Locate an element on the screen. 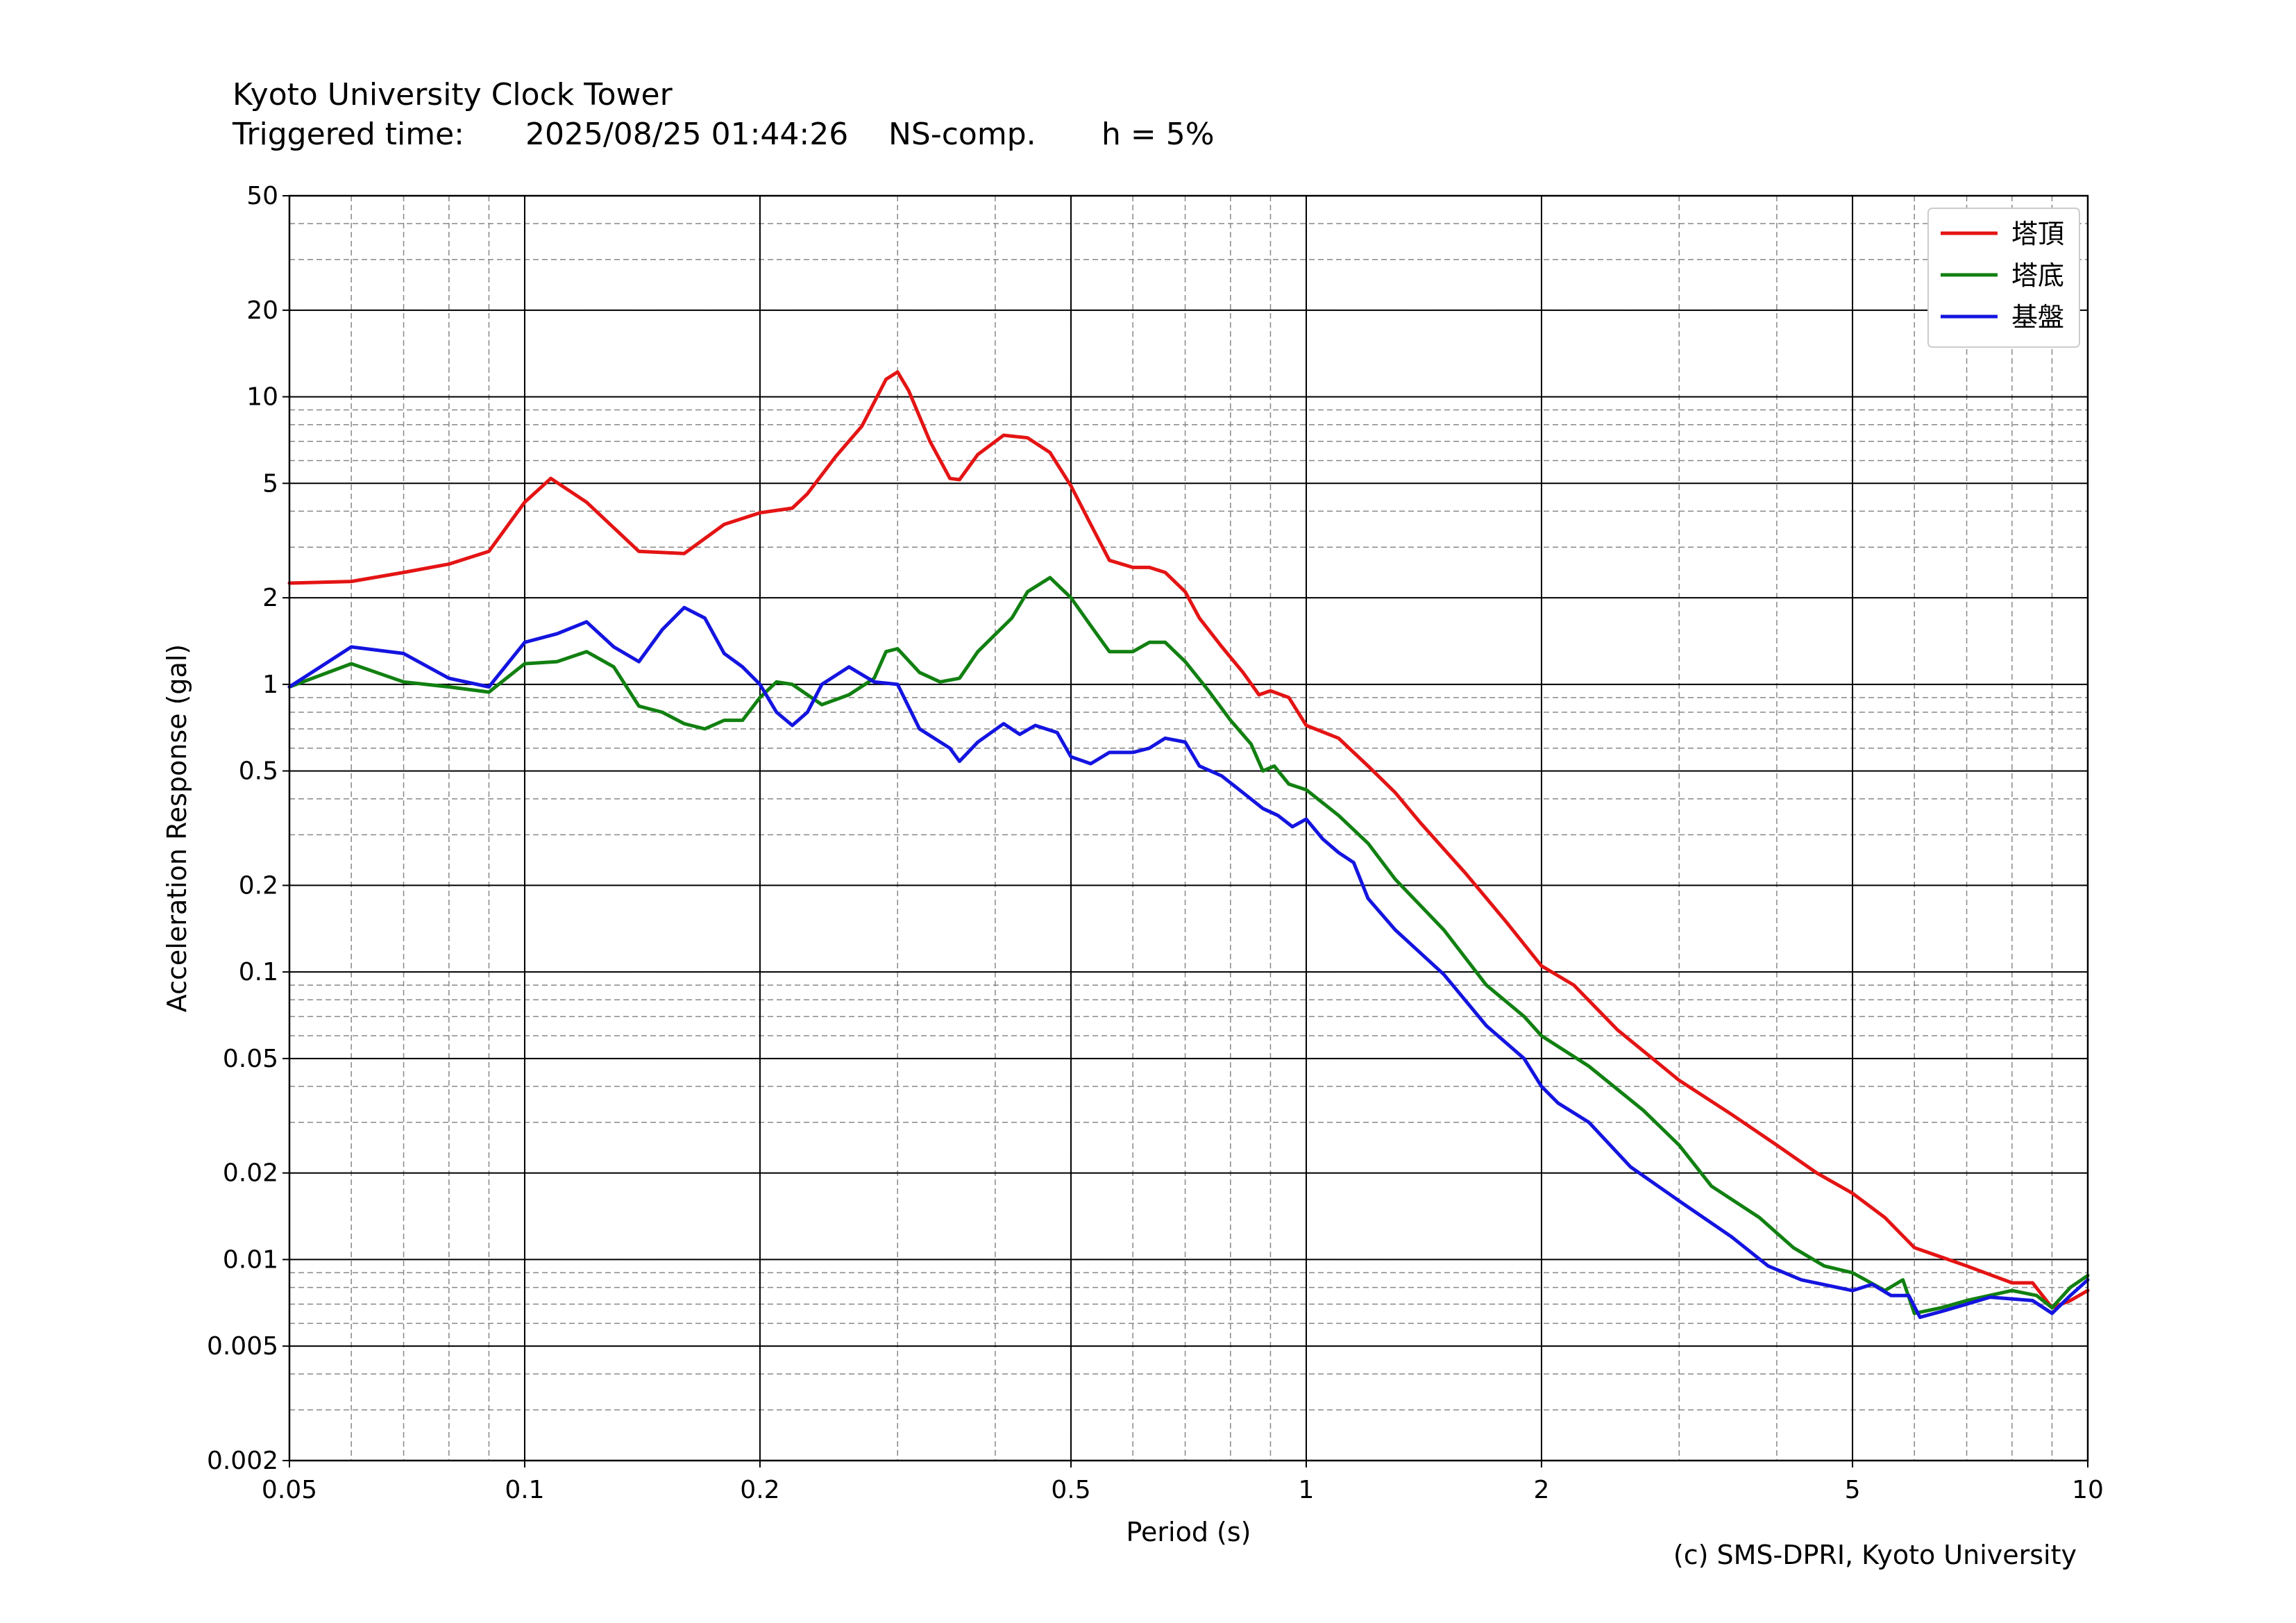  triggered-time-value: 2025/08/25 01:44:26 is located at coordinates (687, 134).